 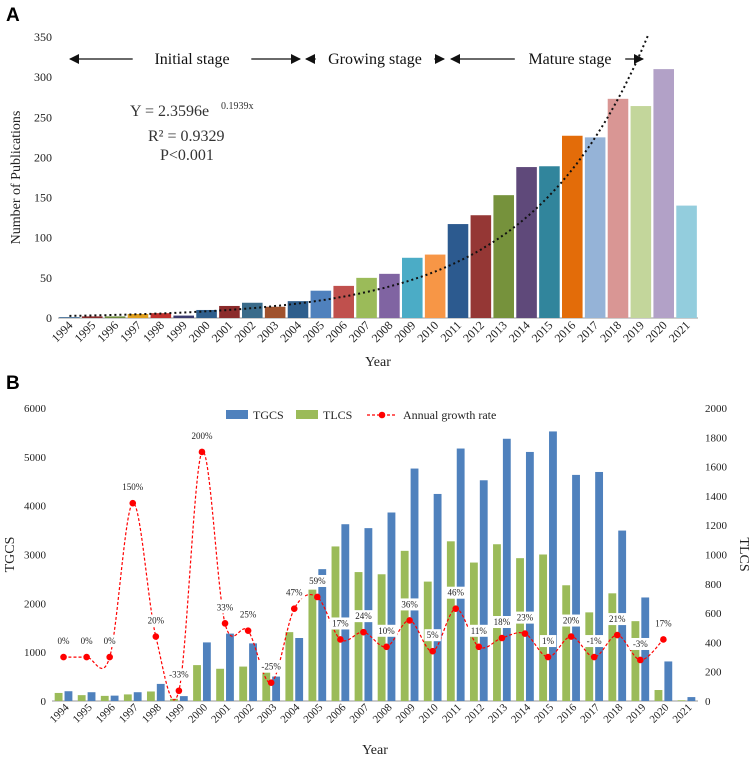 What do you see at coordinates (152, 713) in the screenshot?
I see `x-tick-label: 1998` at bounding box center [152, 713].